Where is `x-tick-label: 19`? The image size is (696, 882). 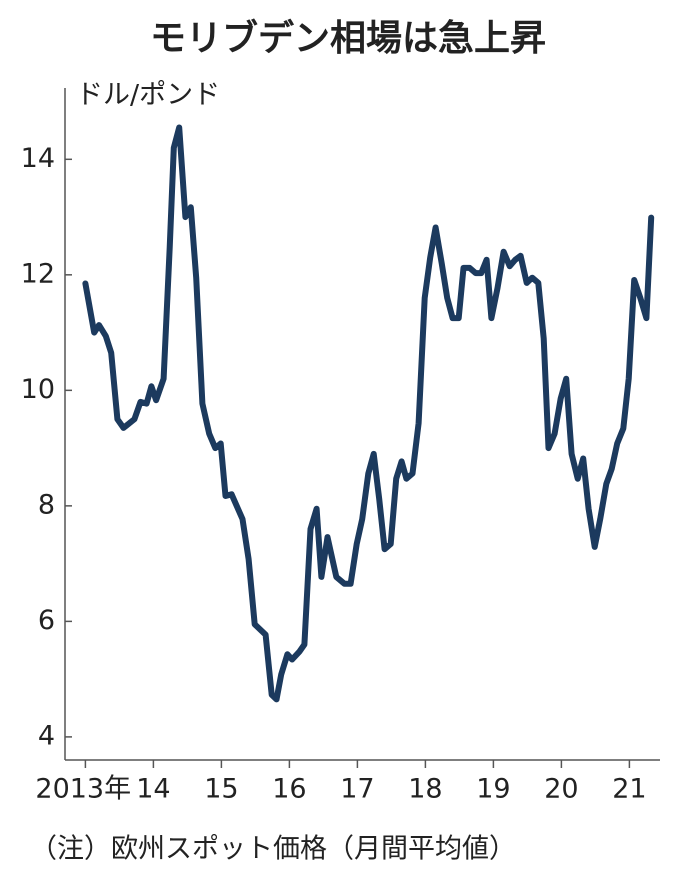
x-tick-label: 19 is located at coordinates (493, 789).